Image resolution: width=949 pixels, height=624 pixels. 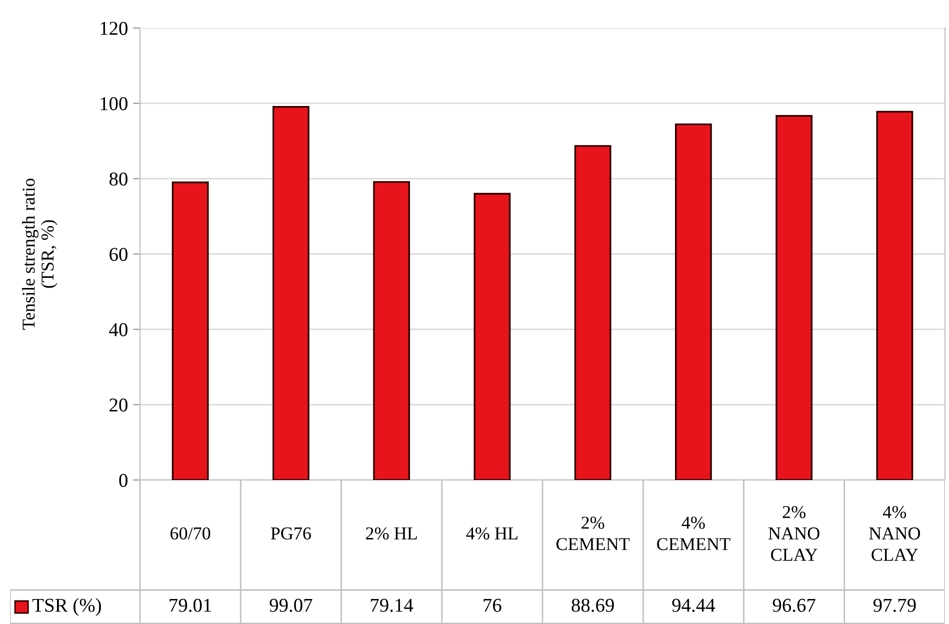 What do you see at coordinates (290, 533) in the screenshot?
I see `x-tick-label: PG76` at bounding box center [290, 533].